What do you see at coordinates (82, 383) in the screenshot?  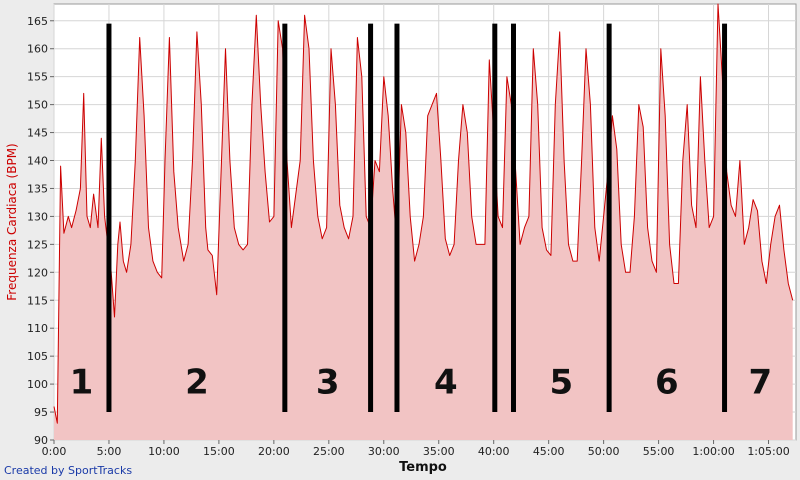 I see `segment-label: 1` at bounding box center [82, 383].